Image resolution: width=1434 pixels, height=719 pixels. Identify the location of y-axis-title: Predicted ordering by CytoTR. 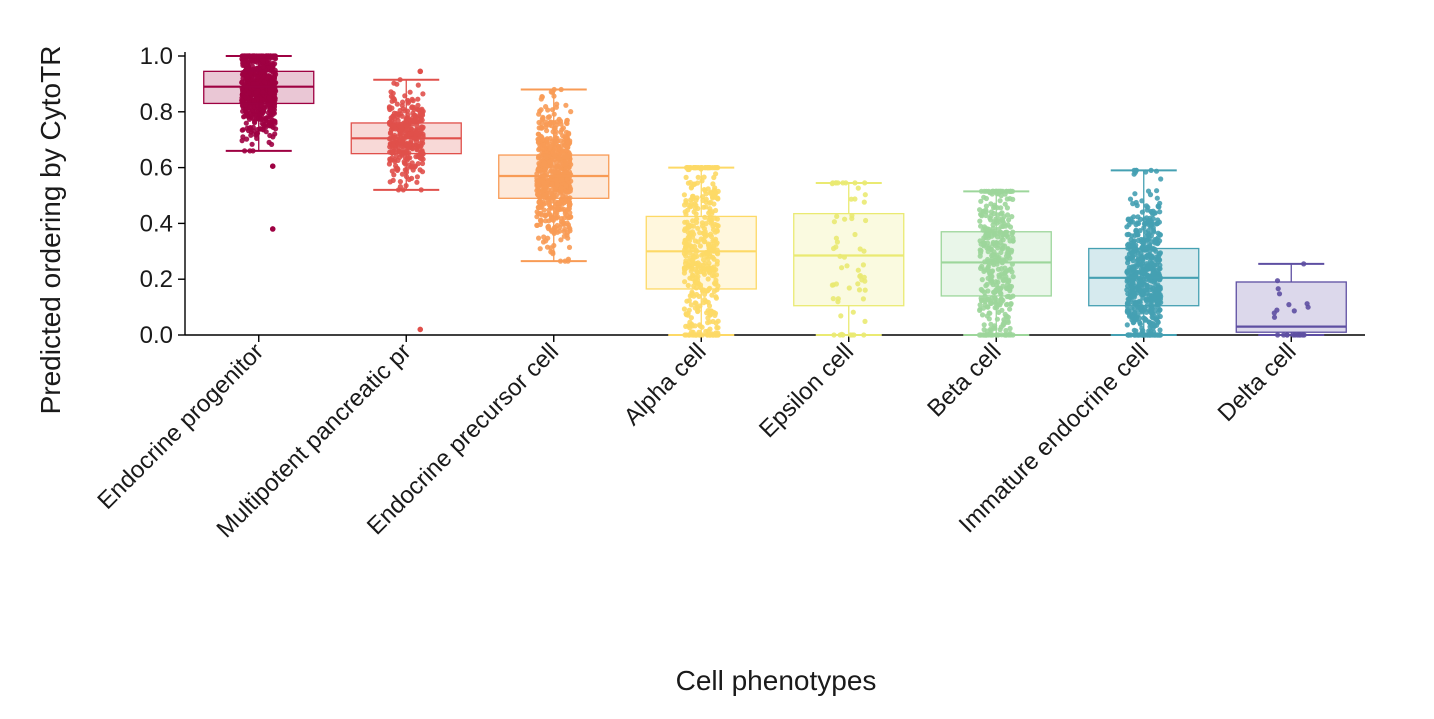
(50, 230).